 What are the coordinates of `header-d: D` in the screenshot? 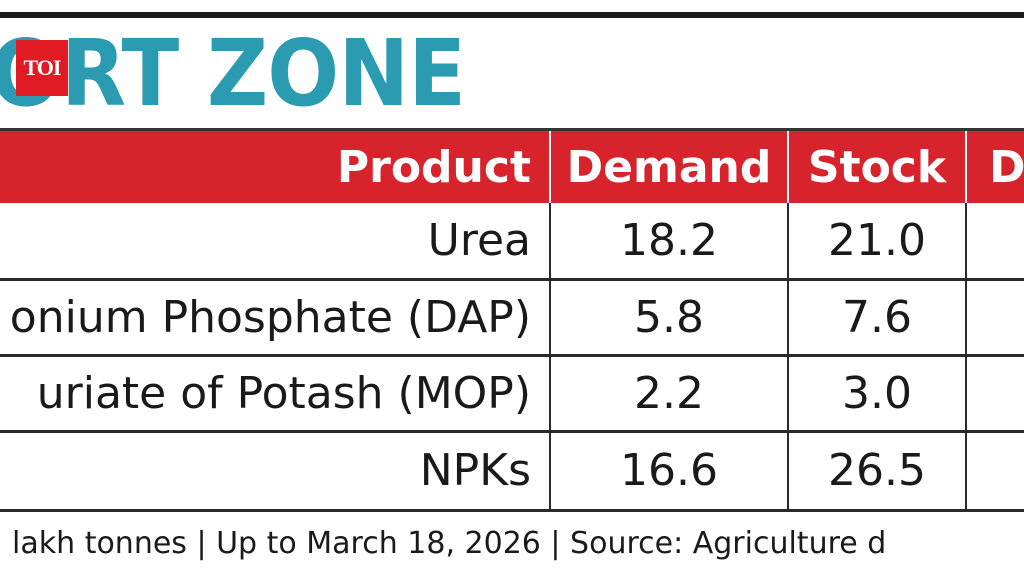 It's located at (1006, 167).